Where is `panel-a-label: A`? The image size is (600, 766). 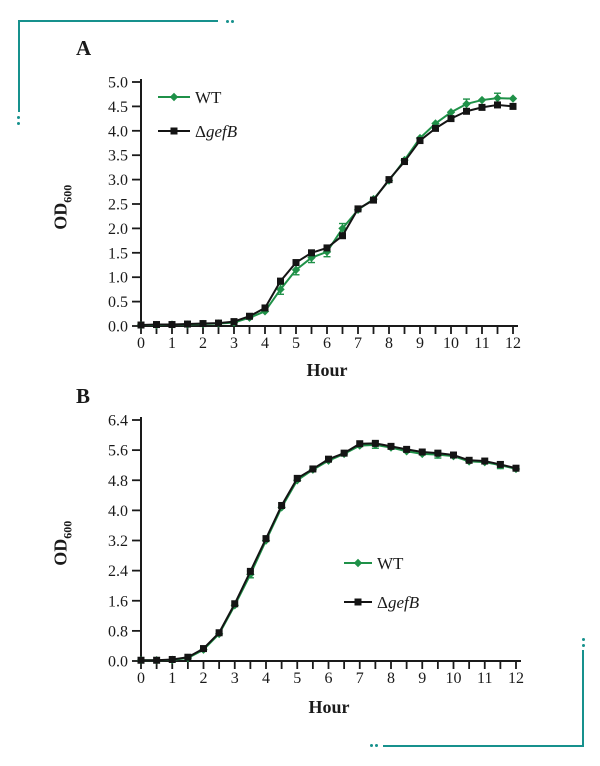 panel-a-label: A is located at coordinates (84, 48).